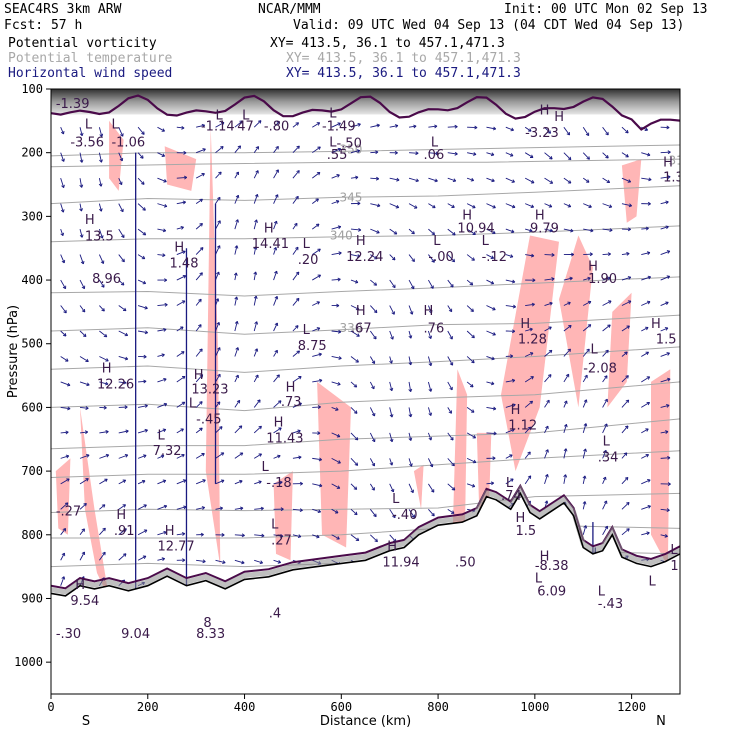 This screenshot has width=740, height=740. I want to click on stratosphere-pv-band, so click(365, 102).